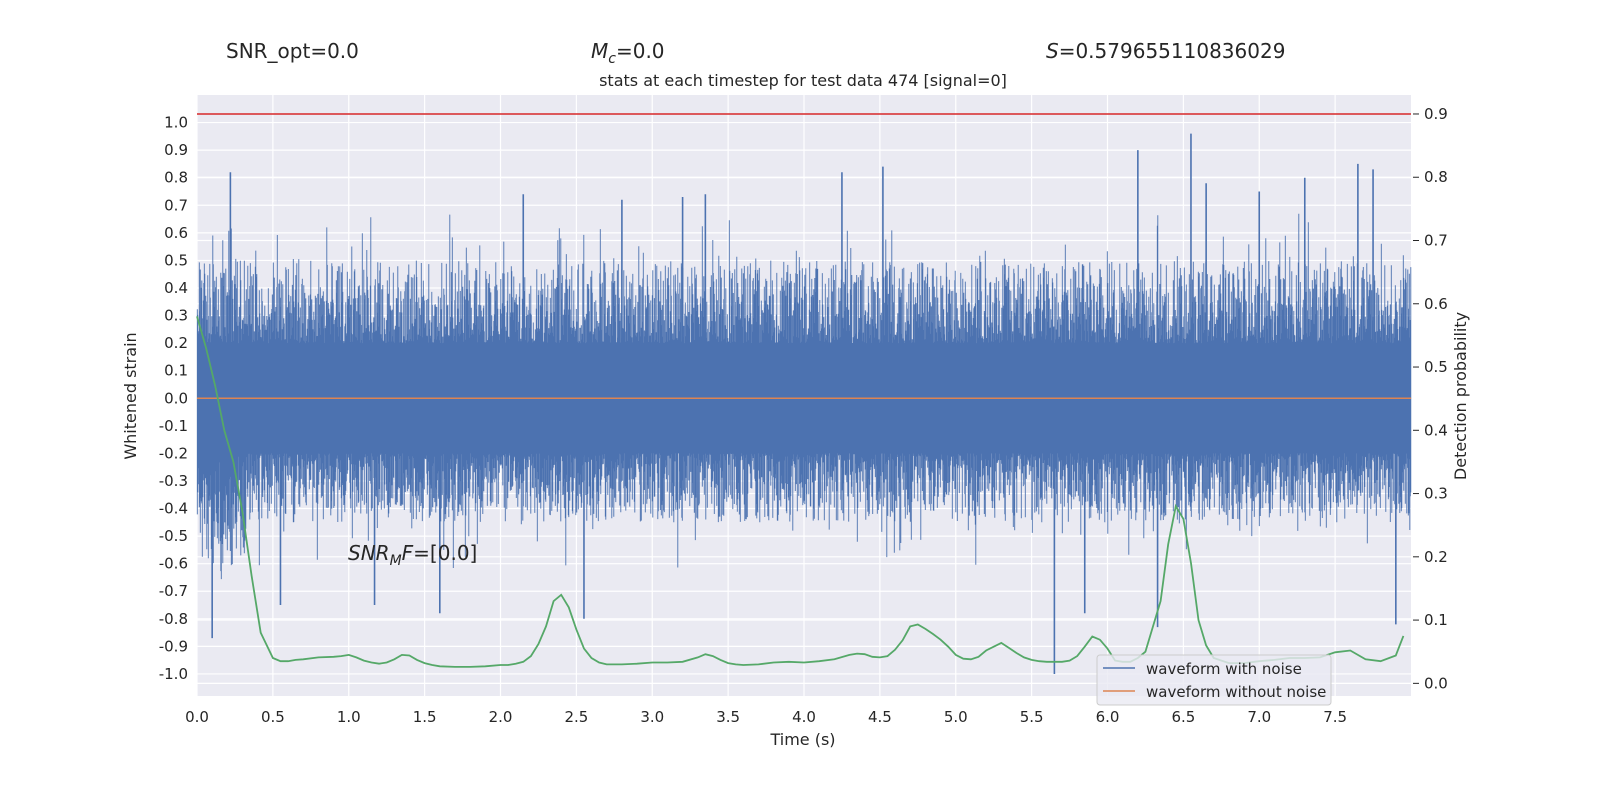  What do you see at coordinates (1108, 717) in the screenshot?
I see `x-tick-label: 6.0` at bounding box center [1108, 717].